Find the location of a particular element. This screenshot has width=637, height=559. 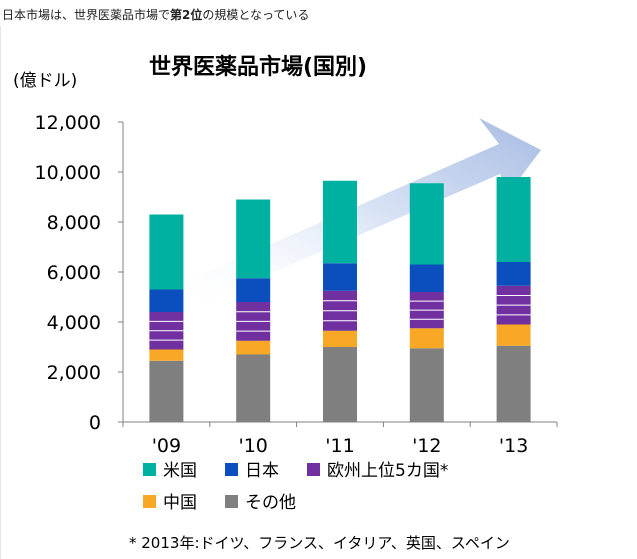

y-tick-label-1: 2,000 is located at coordinates (74, 373).